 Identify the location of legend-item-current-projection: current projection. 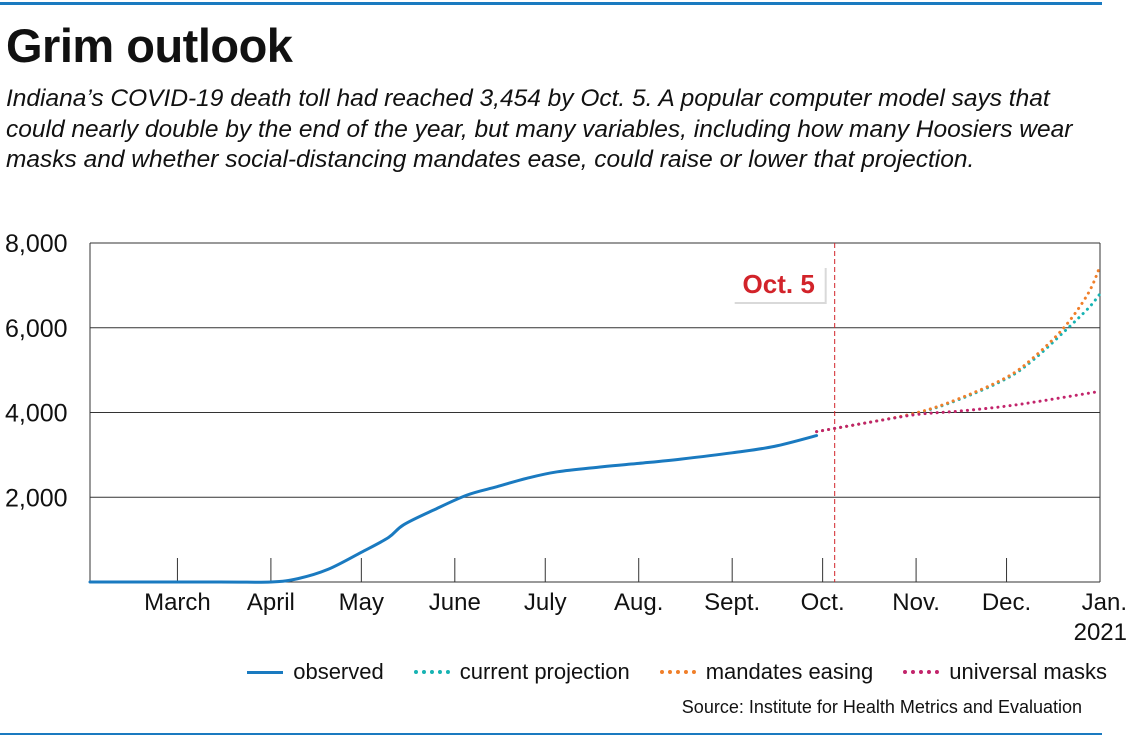
(521, 672).